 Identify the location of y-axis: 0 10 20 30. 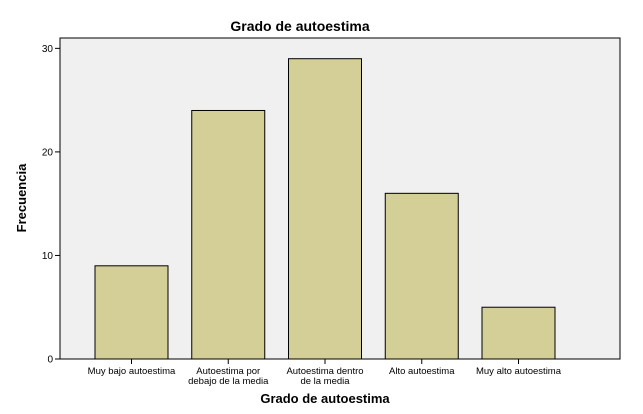
(51, 205).